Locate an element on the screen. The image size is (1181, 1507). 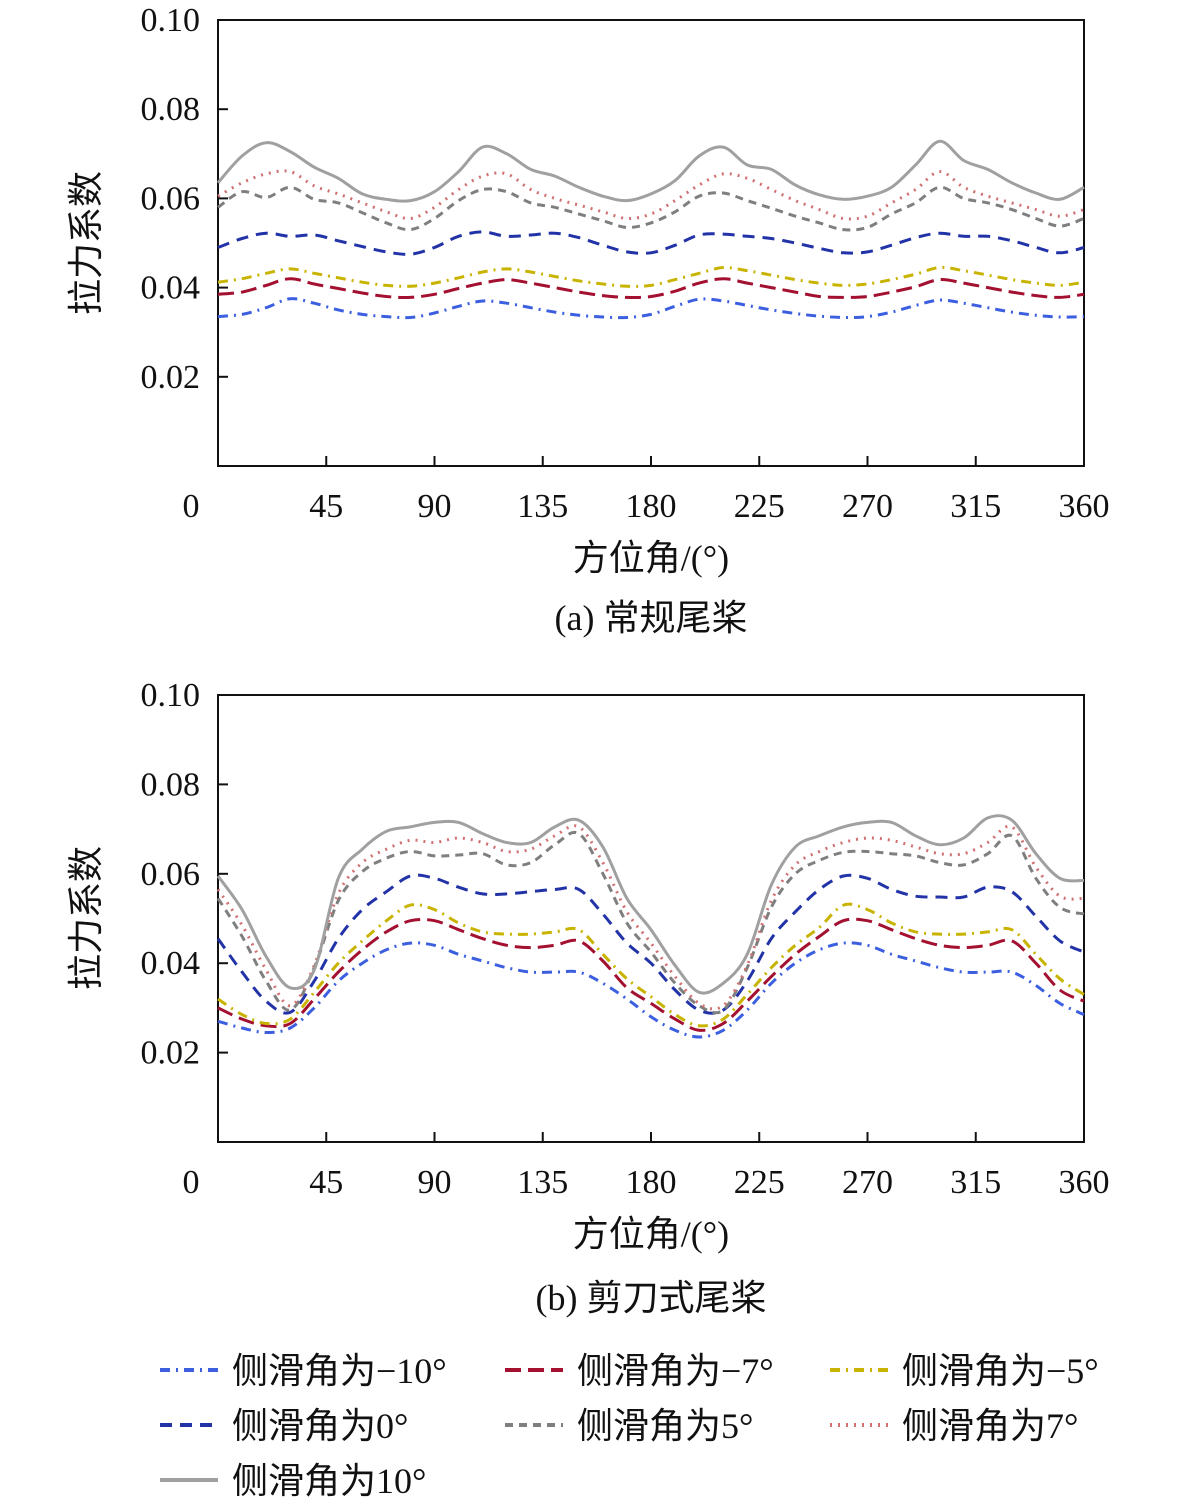
series-group-a is located at coordinates (650, 229).